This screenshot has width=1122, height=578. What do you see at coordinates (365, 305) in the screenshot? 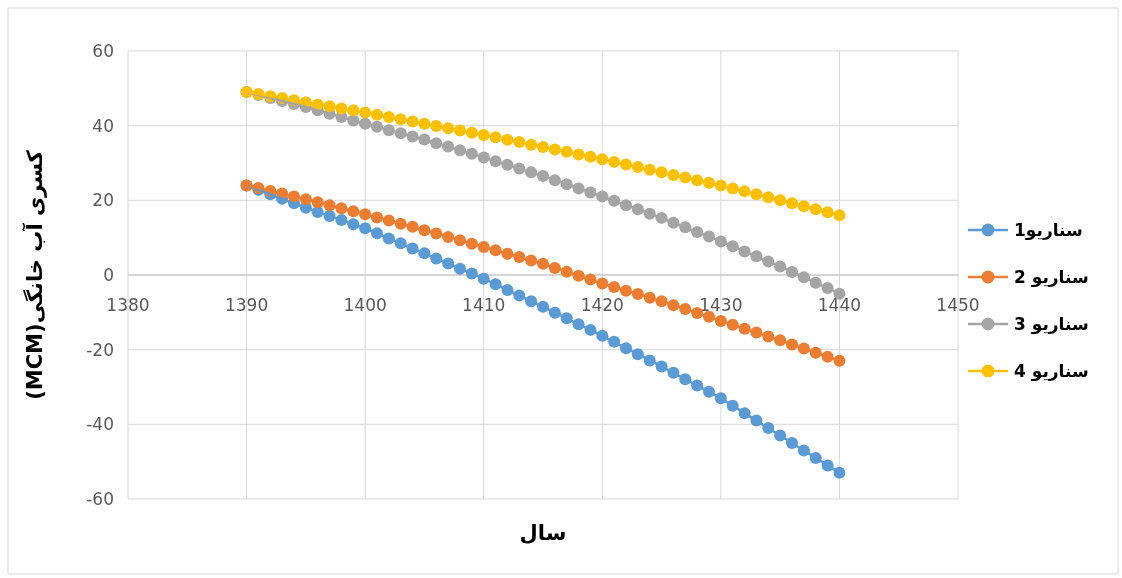
I see `x-tick-label: 1400` at bounding box center [365, 305].